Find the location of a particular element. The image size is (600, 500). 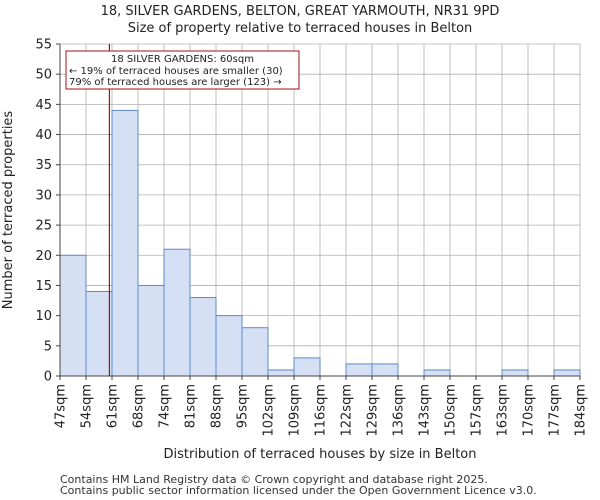

y-tick-label: 45 is located at coordinates (43, 105).